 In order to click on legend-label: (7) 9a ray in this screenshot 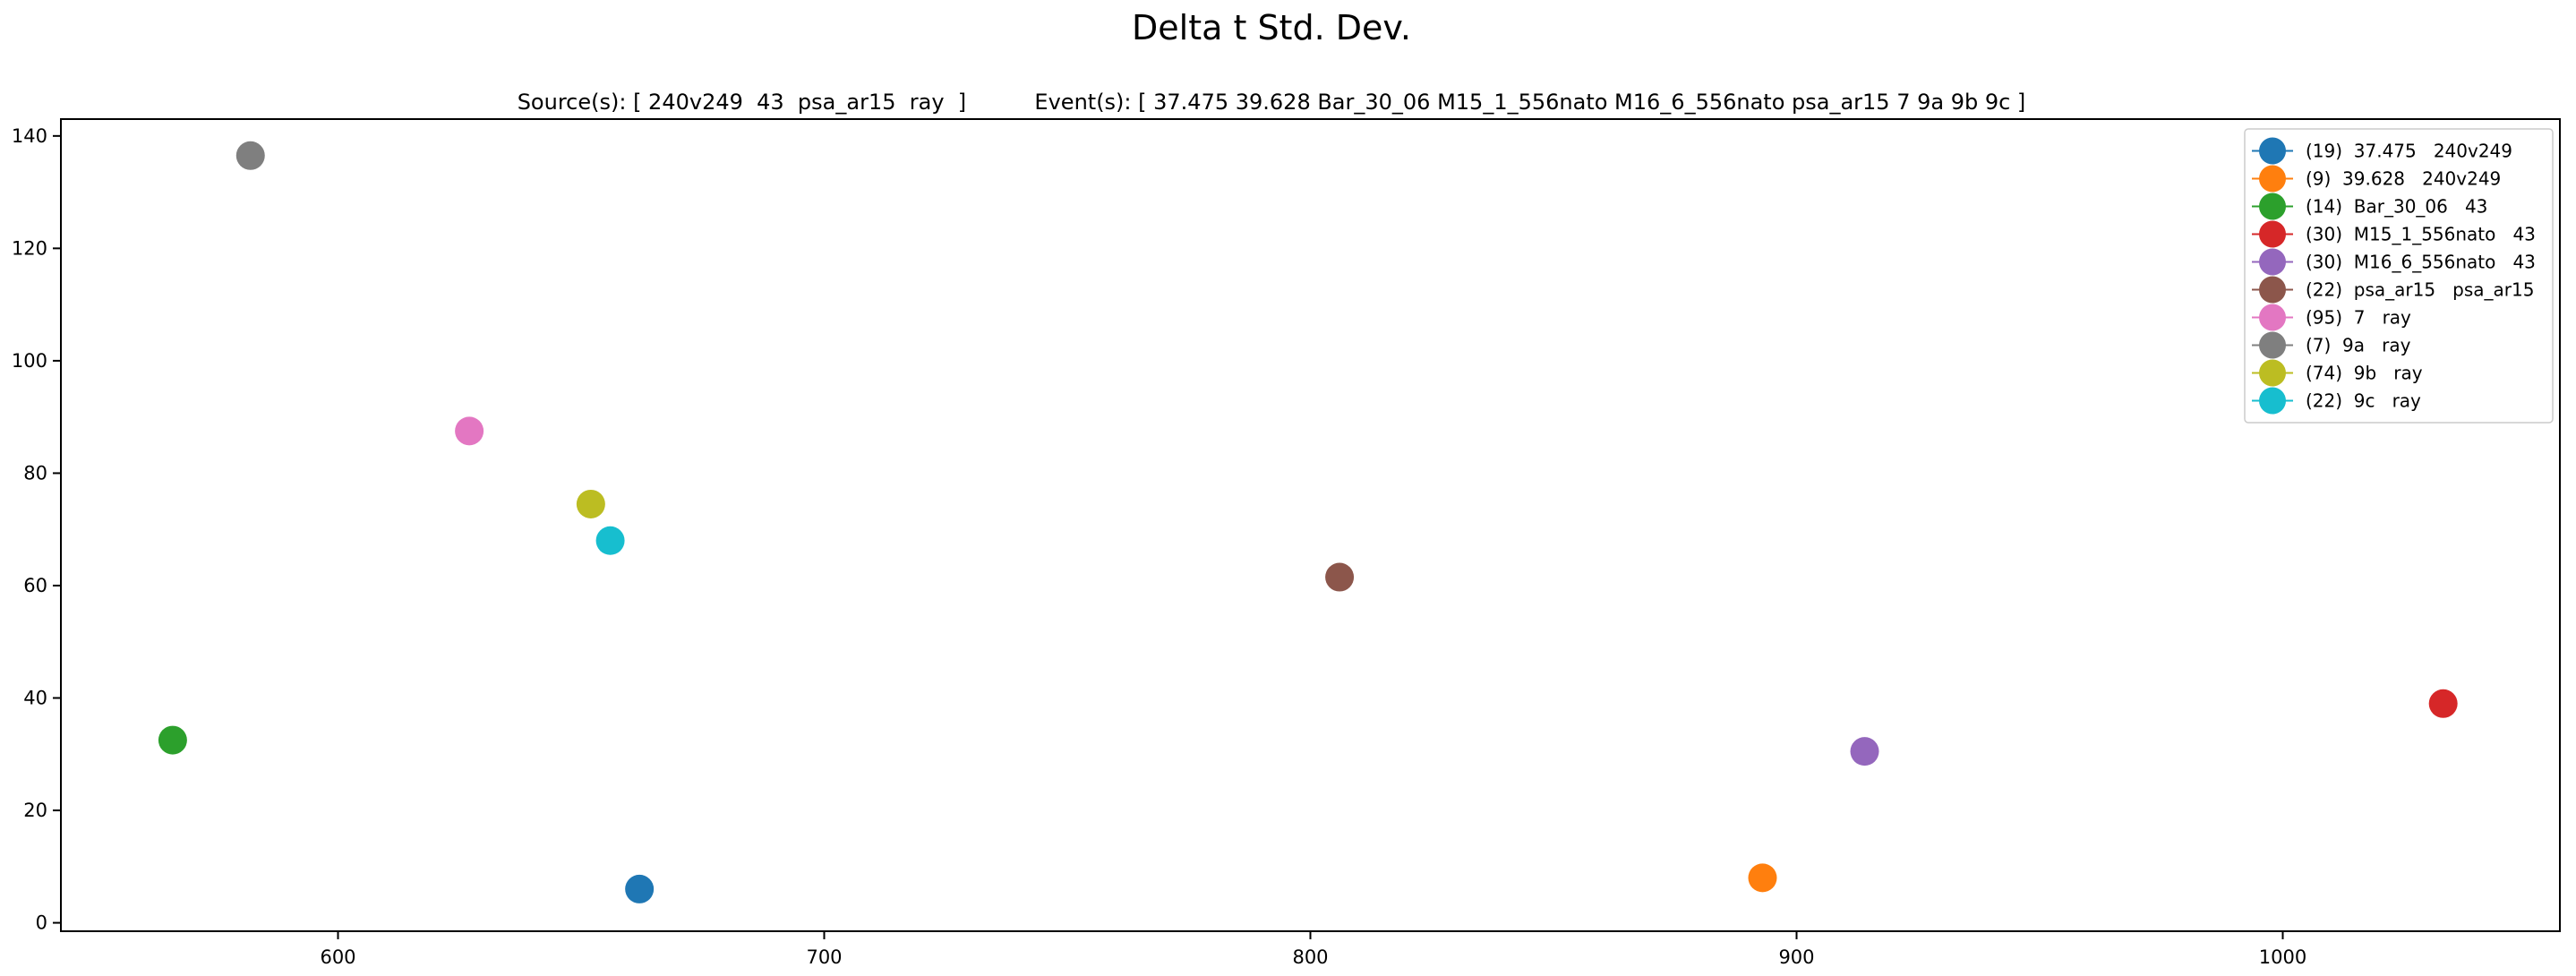, I will do `click(2358, 346)`.